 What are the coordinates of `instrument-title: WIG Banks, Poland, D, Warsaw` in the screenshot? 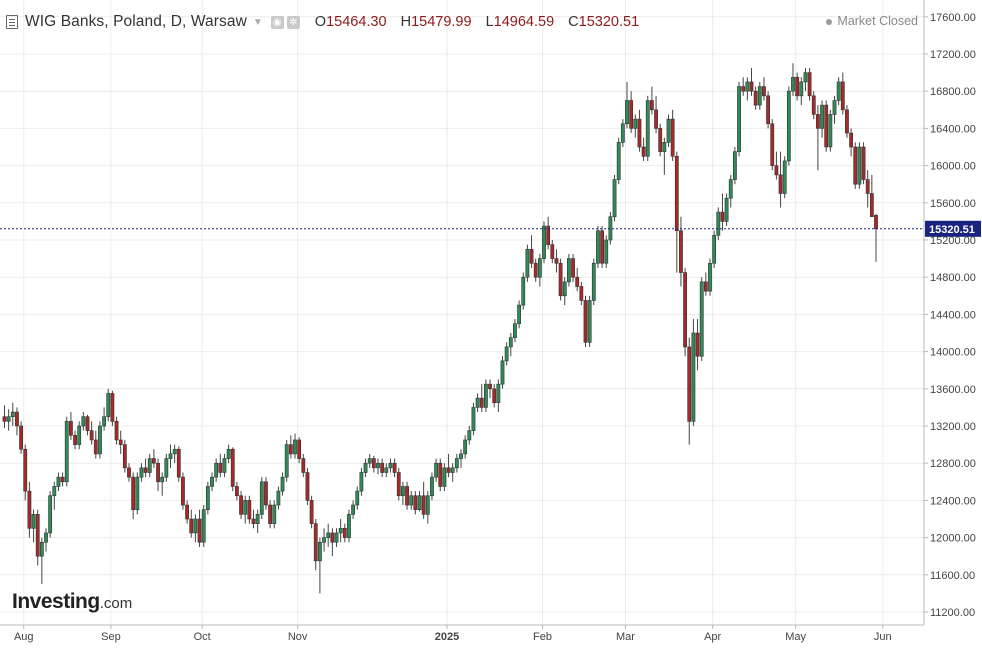 It's located at (136, 21).